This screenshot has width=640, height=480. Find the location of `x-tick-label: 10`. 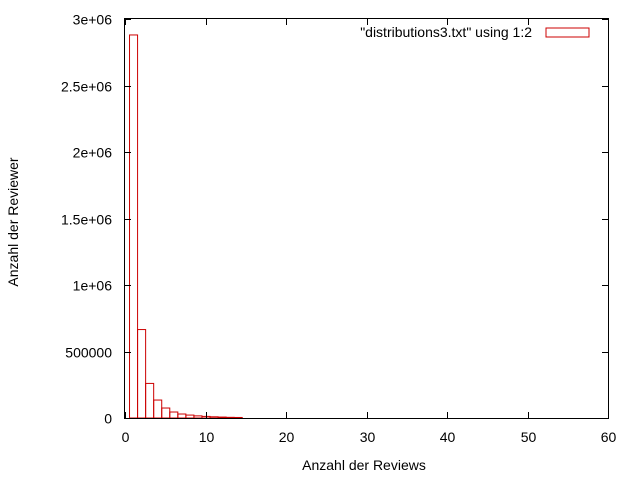

x-tick-label: 10 is located at coordinates (207, 437).